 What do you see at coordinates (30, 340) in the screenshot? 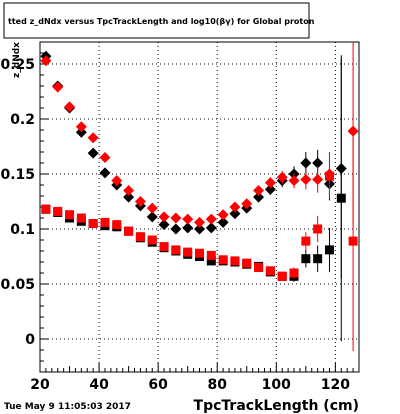
I see `y-tick-label: 0` at bounding box center [30, 340].